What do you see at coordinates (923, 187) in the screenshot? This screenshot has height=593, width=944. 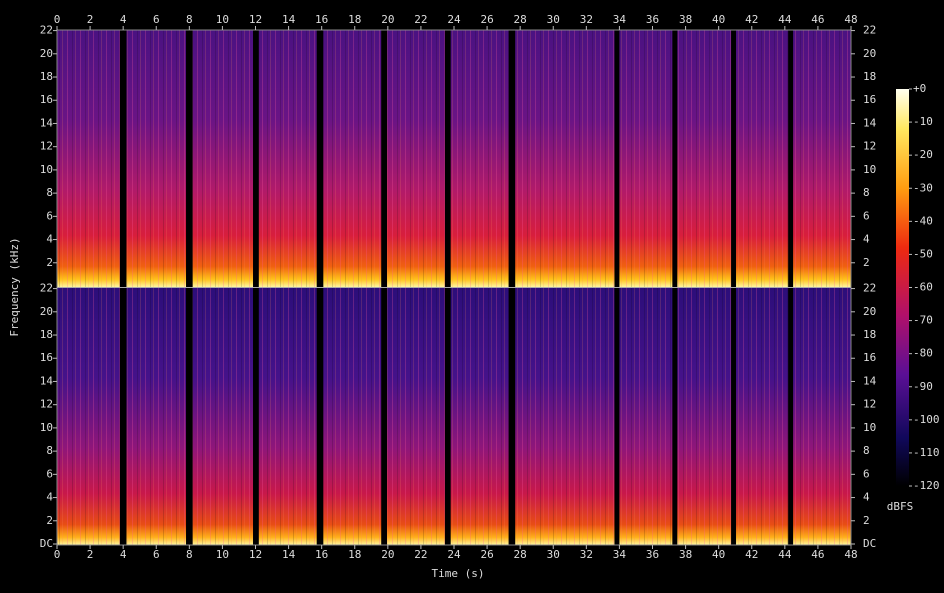 I see `colorbar-tick-label: -30` at bounding box center [923, 187].